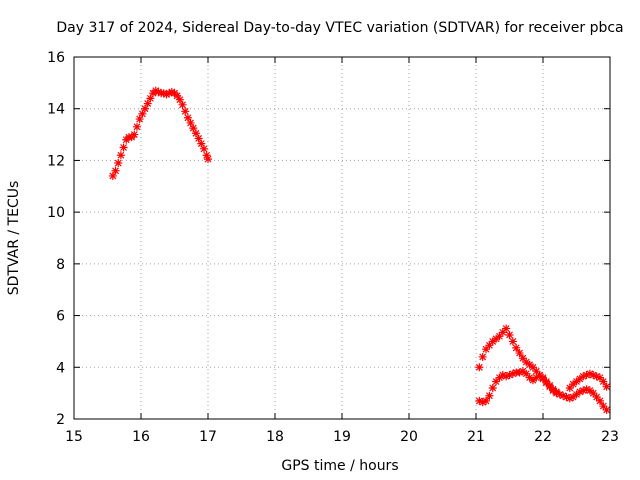 This screenshot has width=640, height=480. What do you see at coordinates (74, 437) in the screenshot?
I see `x-tick-label: 15` at bounding box center [74, 437].